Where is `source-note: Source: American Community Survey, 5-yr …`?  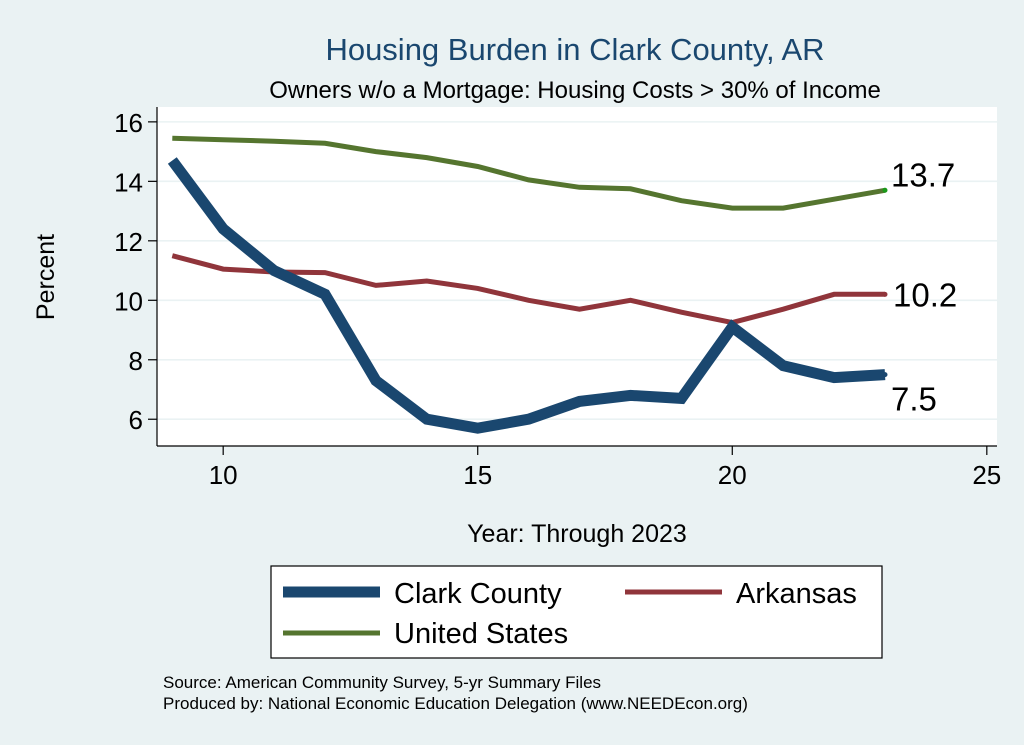
source-note: Source: American Community Survey, 5-yr … is located at coordinates (382, 682).